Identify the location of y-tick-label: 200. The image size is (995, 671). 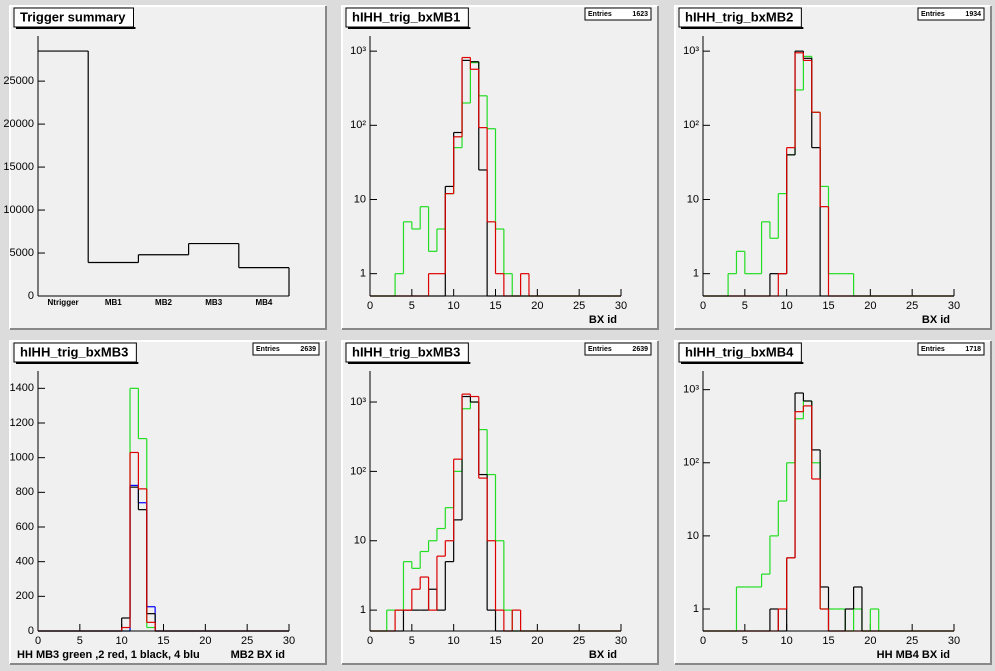
(25, 596).